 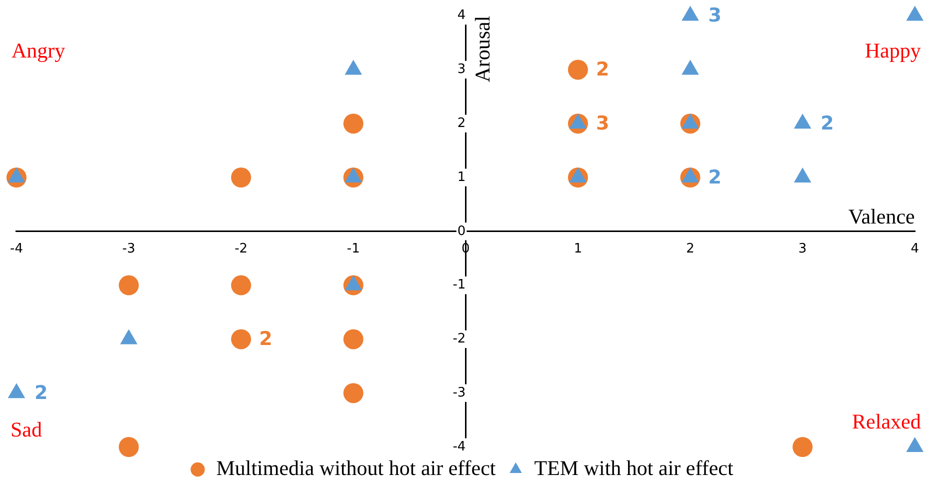 I want to click on y-tick-label: 3, so click(x=461, y=70).